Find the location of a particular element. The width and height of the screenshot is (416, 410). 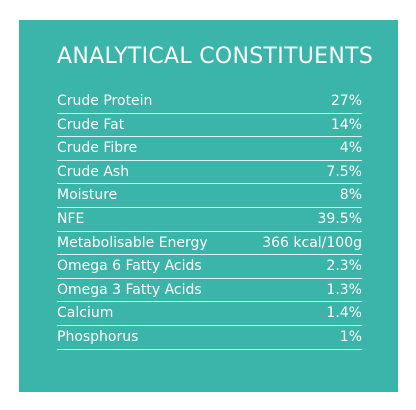

constituent-value: 1% is located at coordinates (350, 336).